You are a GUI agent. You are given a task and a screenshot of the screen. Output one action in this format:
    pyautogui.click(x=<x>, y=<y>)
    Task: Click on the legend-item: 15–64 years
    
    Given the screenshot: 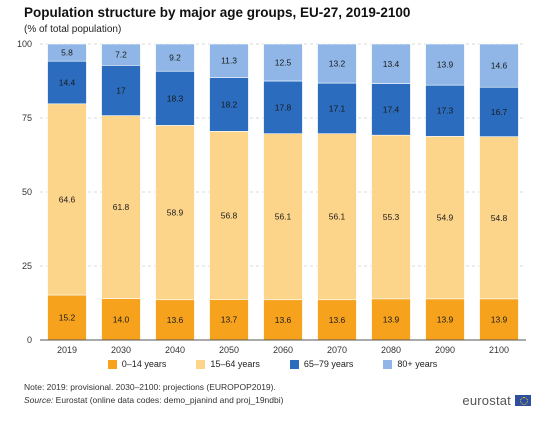 What is the action you would take?
    pyautogui.click(x=228, y=364)
    